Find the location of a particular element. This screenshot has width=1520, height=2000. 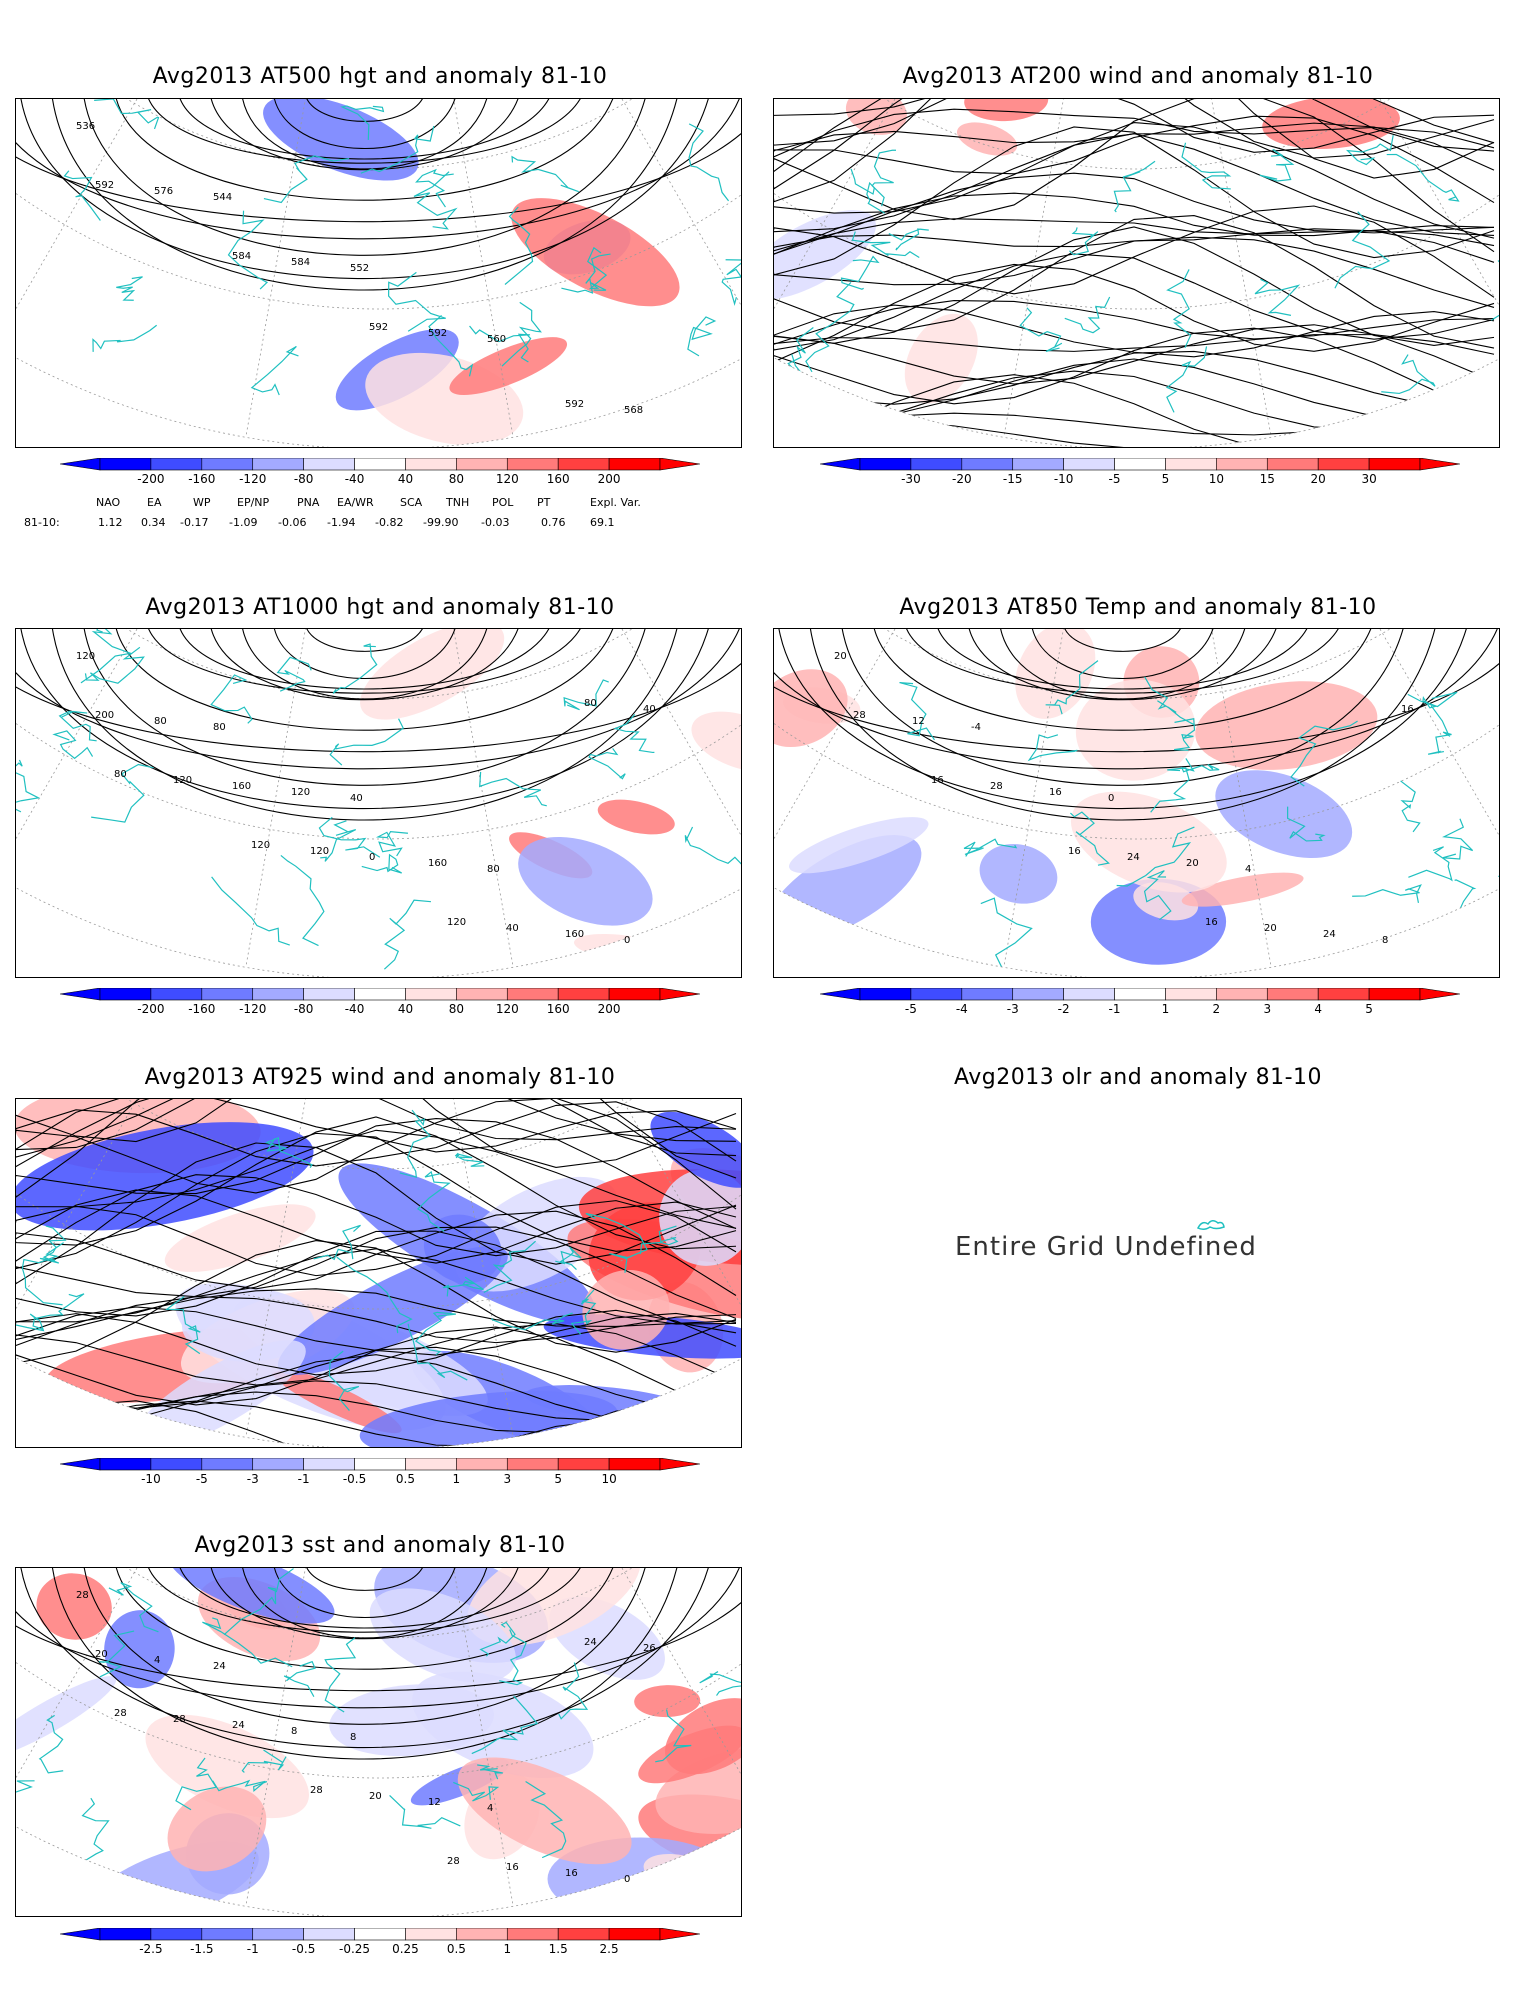

contour-label: 40 is located at coordinates (356, 798).